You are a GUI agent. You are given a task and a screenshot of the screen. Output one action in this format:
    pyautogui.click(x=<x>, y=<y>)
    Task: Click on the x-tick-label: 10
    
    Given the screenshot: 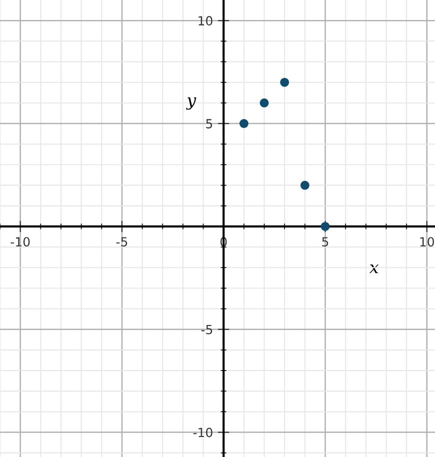 What is the action you would take?
    pyautogui.click(x=427, y=242)
    